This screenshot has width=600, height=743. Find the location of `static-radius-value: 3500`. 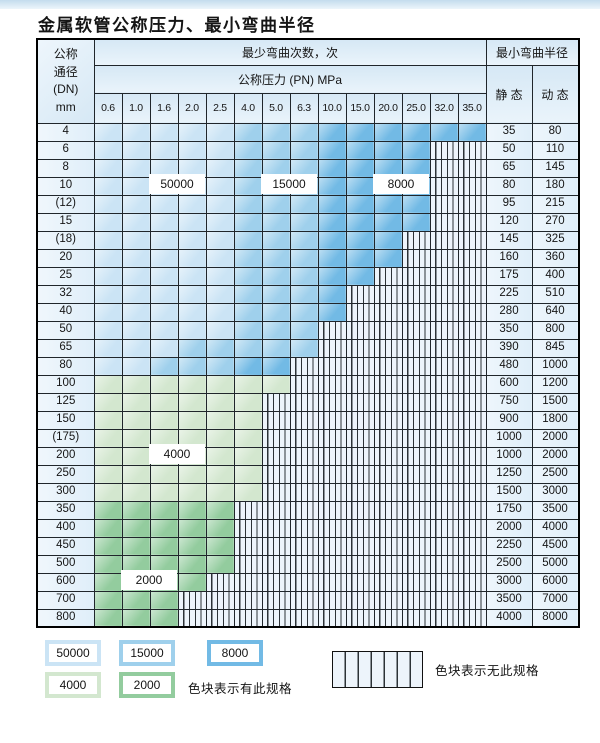

static-radius-value: 3500 is located at coordinates (509, 600).